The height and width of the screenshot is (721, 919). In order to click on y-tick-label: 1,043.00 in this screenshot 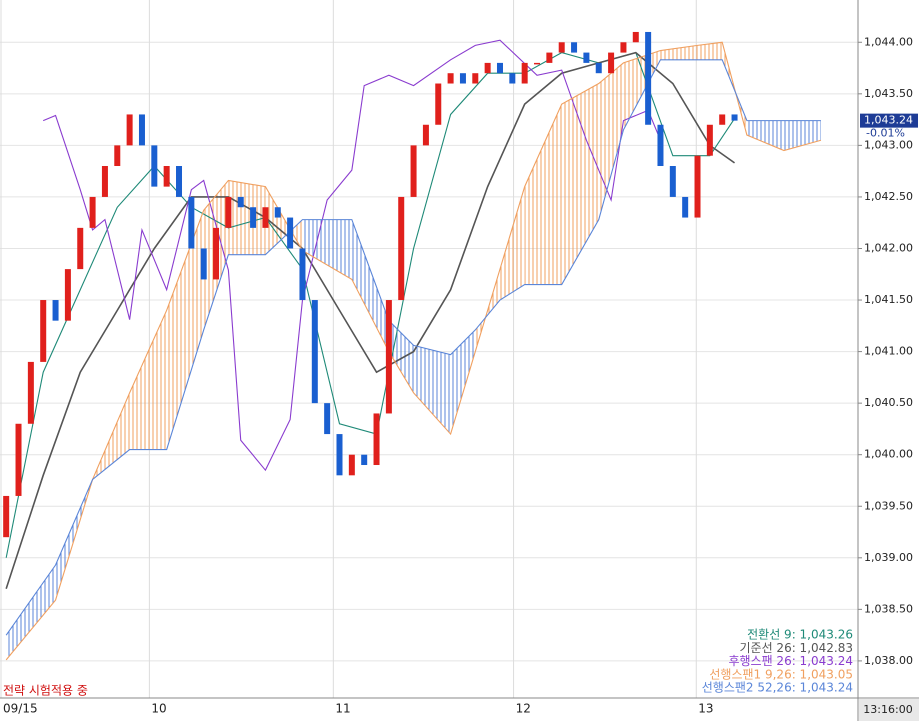, I will do `click(888, 144)`.